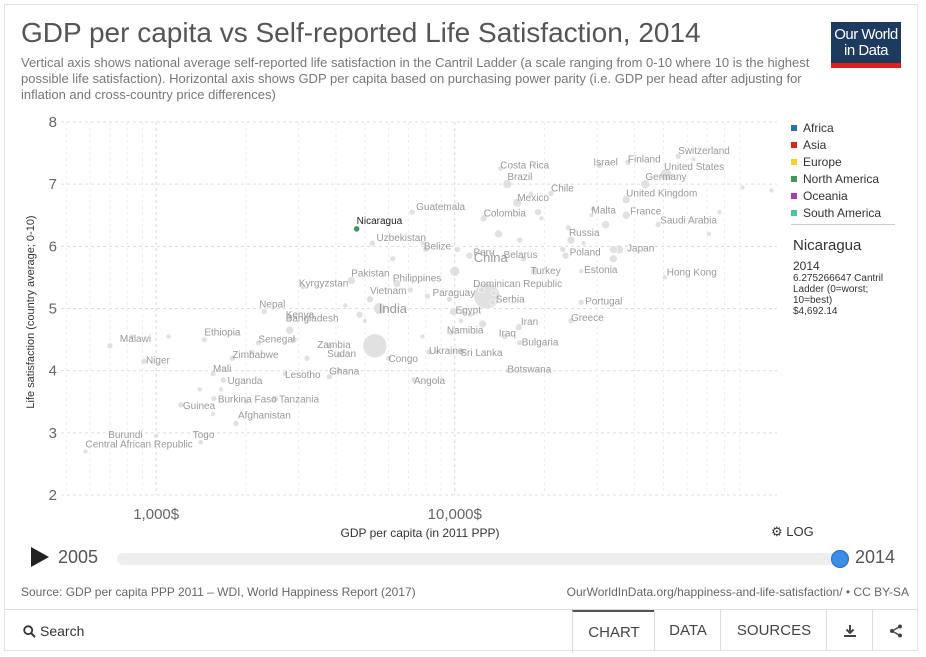  Describe the element at coordinates (583, 243) in the screenshot. I see `bubble-slovakia` at that location.